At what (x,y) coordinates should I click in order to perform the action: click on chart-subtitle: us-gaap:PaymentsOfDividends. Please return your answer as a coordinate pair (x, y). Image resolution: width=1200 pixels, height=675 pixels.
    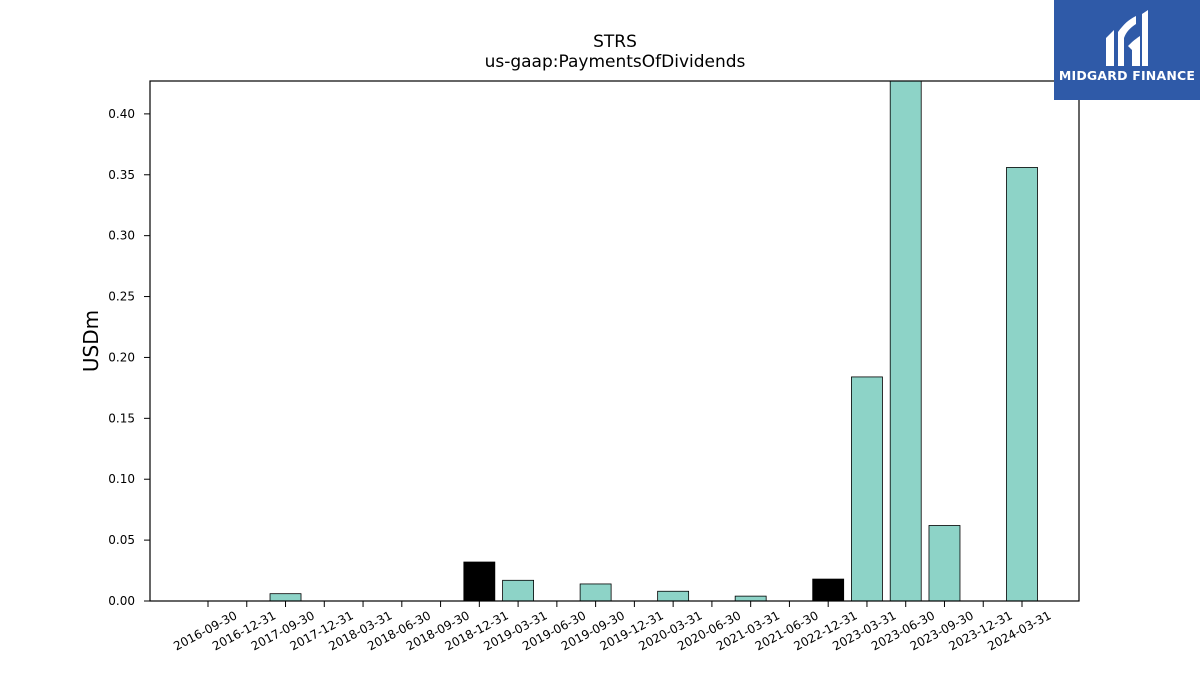
    Looking at the image, I should click on (615, 62).